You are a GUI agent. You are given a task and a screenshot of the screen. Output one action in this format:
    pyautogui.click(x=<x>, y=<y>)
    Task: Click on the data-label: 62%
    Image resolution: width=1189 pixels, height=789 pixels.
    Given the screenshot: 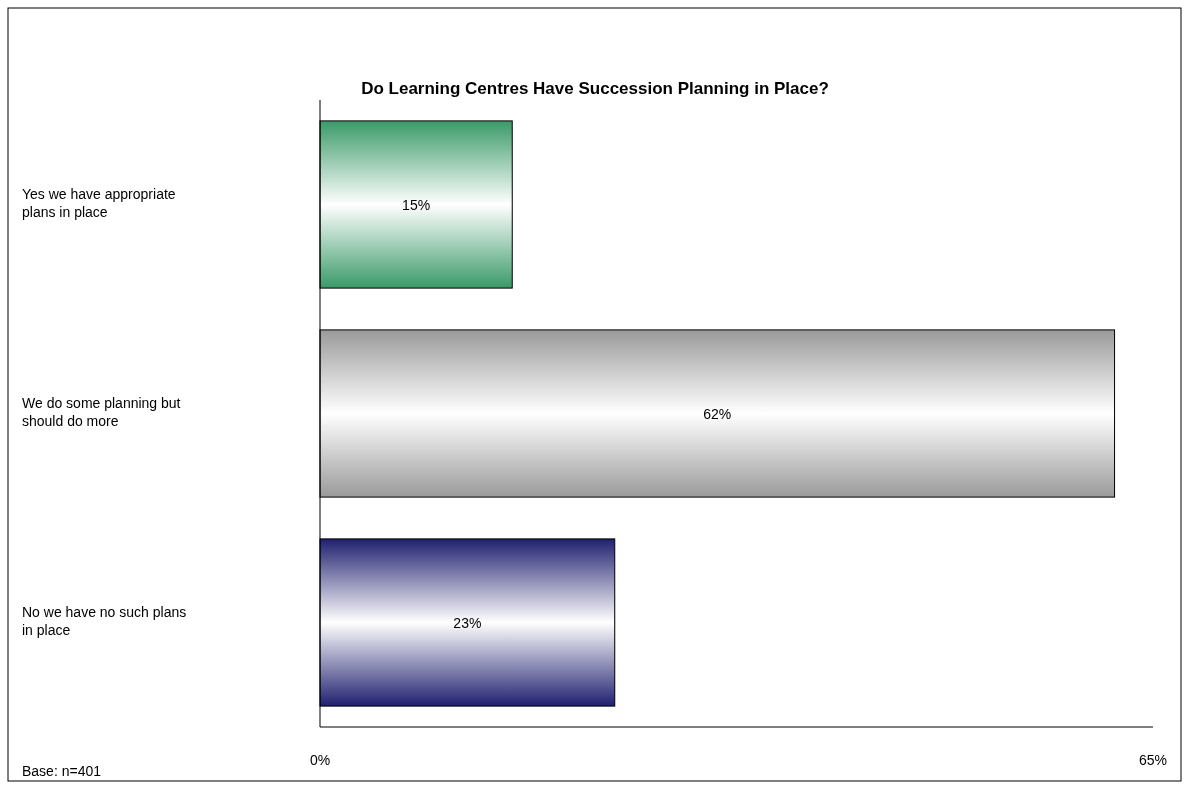 What is the action you would take?
    pyautogui.click(x=717, y=413)
    